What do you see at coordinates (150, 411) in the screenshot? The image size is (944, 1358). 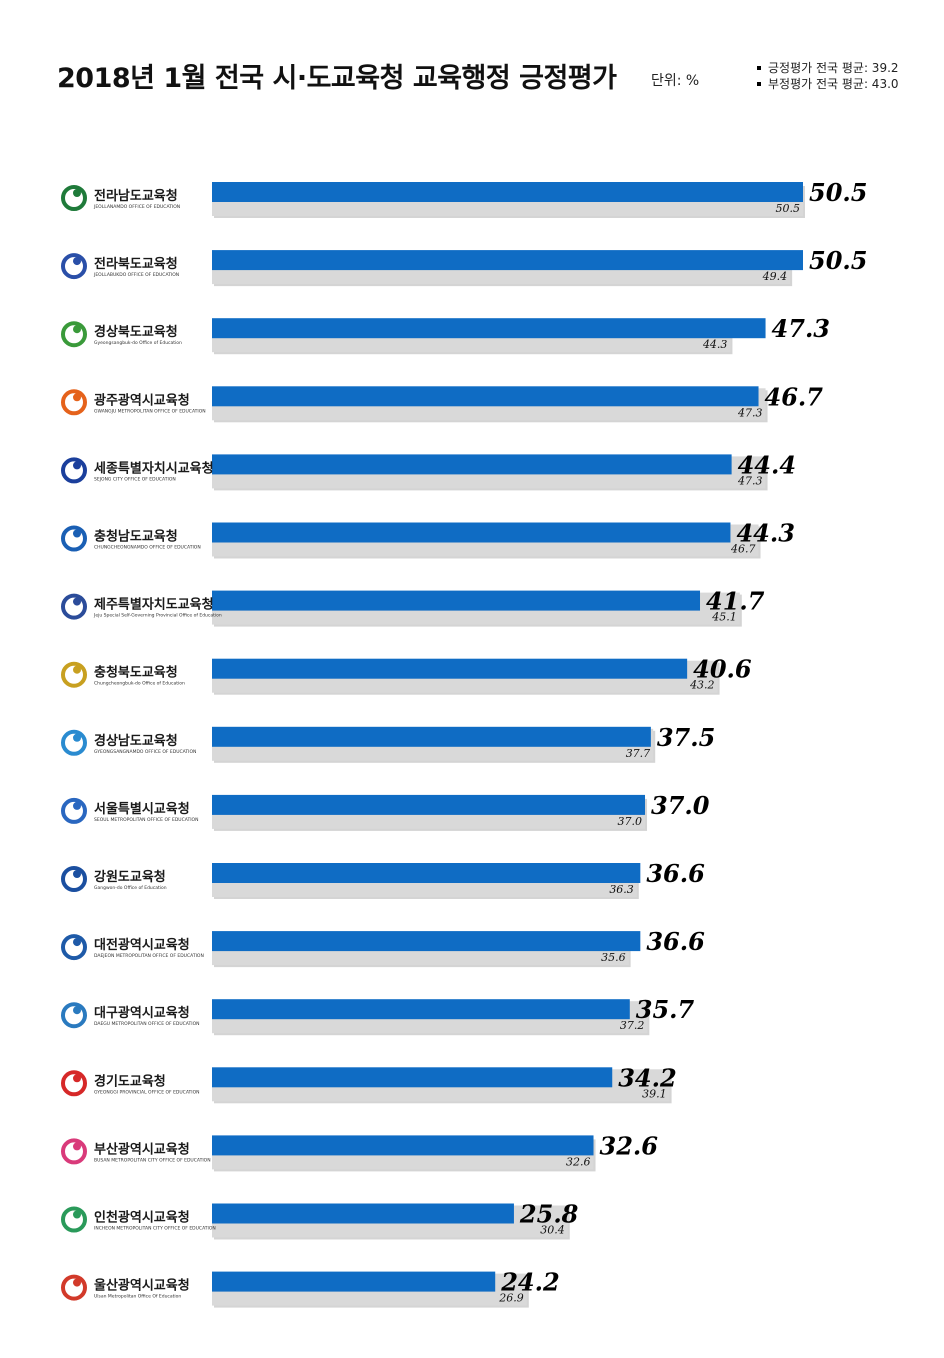 I see `office-name-english: GWANGJU METROPOLITAN OFFICE OF EDUCATION` at bounding box center [150, 411].